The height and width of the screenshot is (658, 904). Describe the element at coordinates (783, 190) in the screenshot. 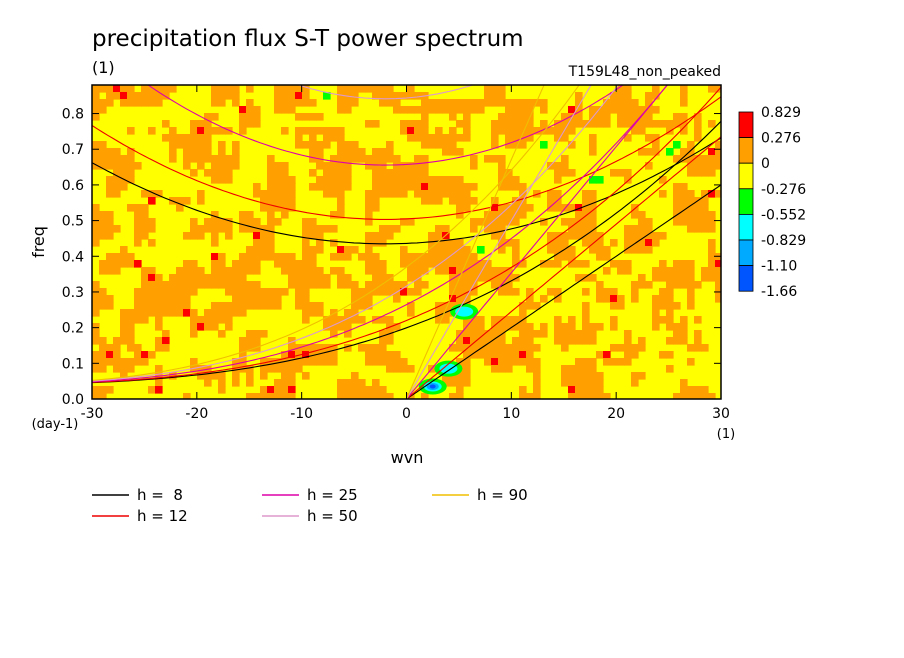

I see `colorbar-label: -0.276` at that location.